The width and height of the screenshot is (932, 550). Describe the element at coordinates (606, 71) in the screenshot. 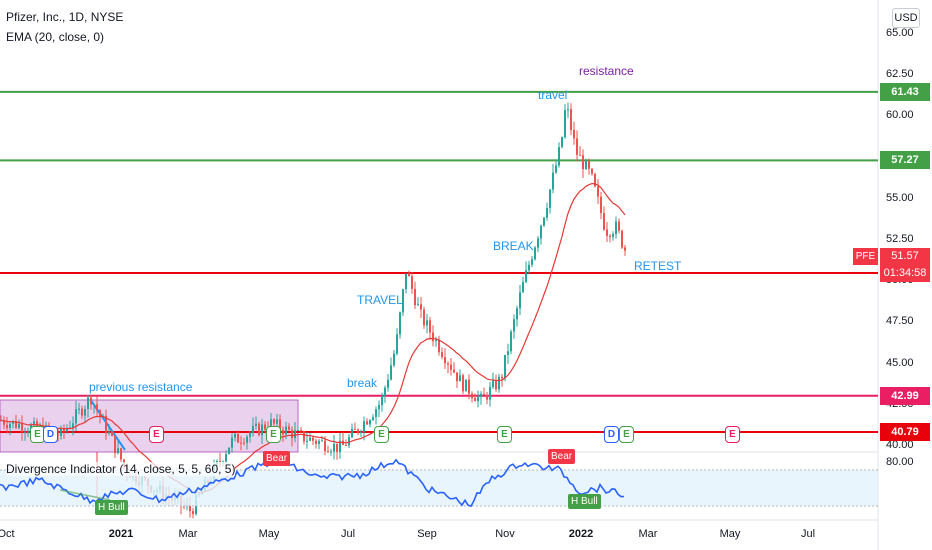

I see `annotation-resistance: resistance` at that location.